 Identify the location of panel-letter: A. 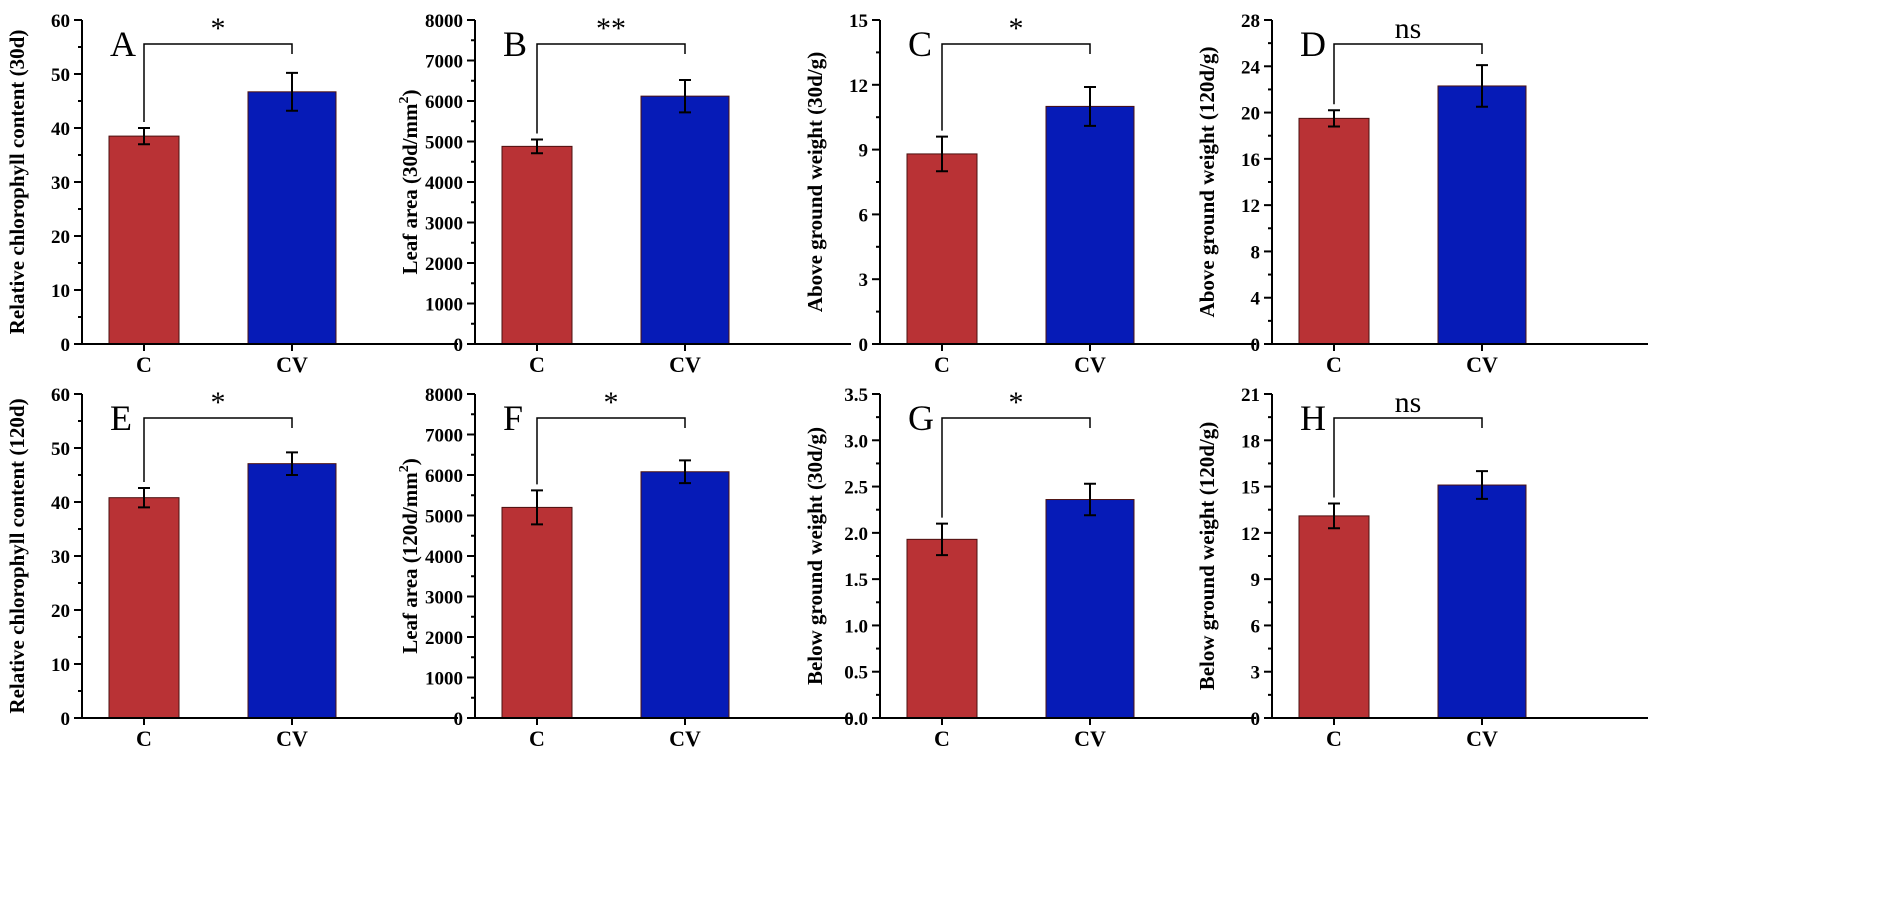
(123, 44).